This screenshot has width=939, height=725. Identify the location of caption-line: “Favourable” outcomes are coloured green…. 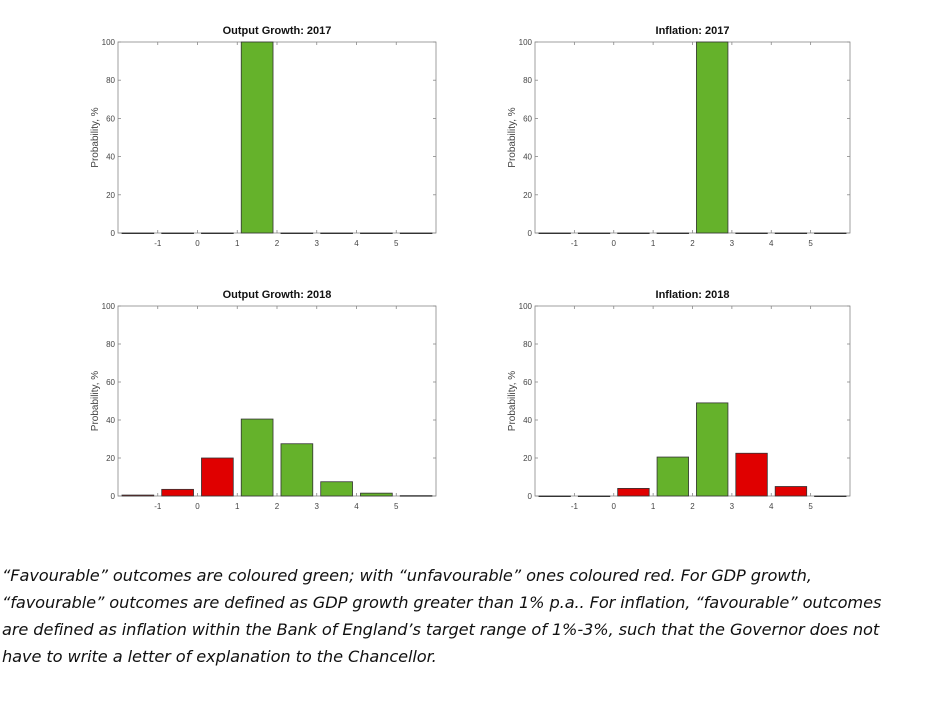
(407, 575).